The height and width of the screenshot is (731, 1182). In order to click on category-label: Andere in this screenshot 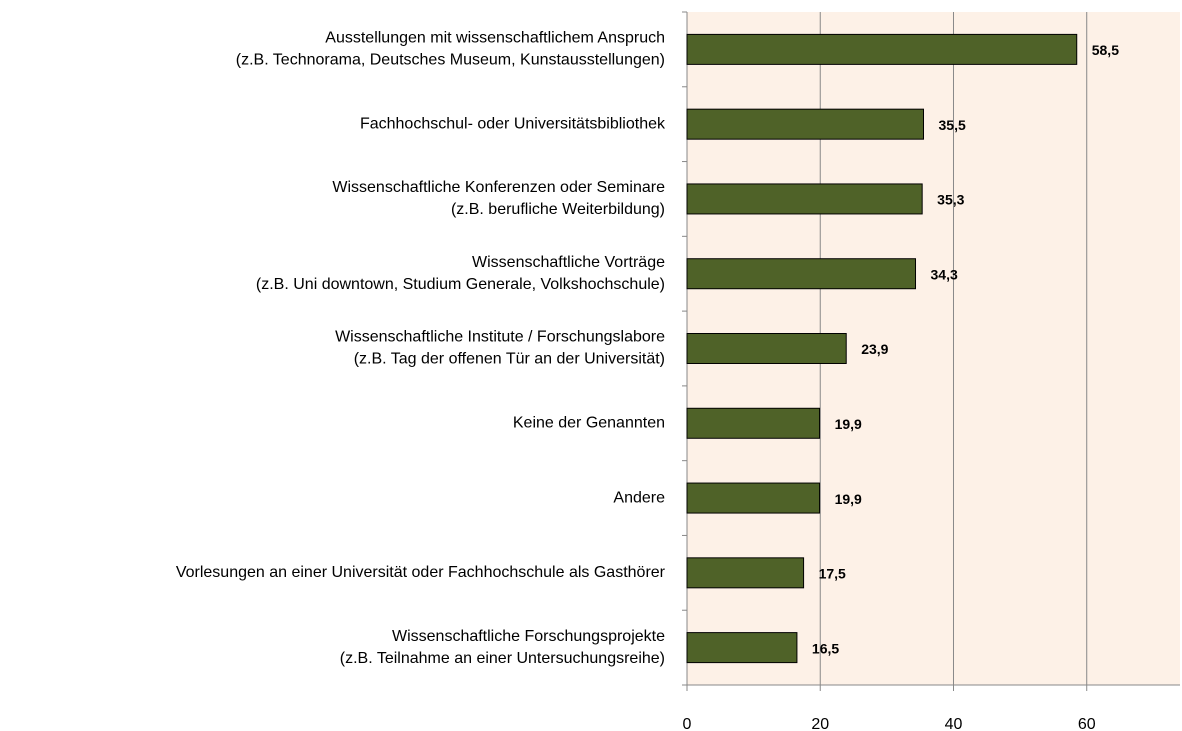, I will do `click(639, 497)`.